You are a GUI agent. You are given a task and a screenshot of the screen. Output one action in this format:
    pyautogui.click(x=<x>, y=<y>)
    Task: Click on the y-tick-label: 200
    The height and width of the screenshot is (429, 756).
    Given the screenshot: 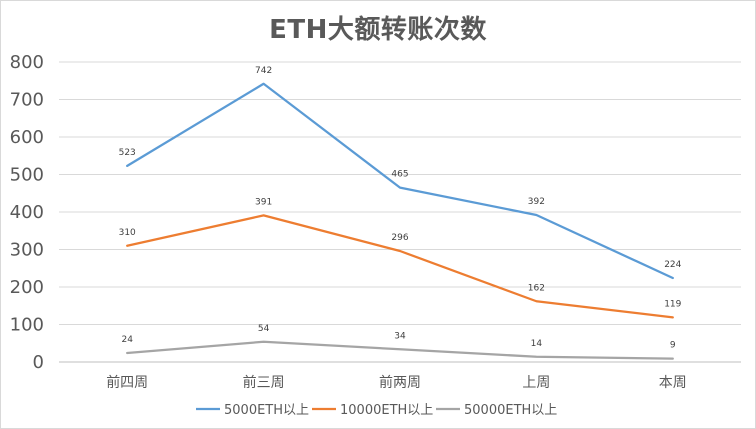 What is the action you would take?
    pyautogui.click(x=27, y=287)
    